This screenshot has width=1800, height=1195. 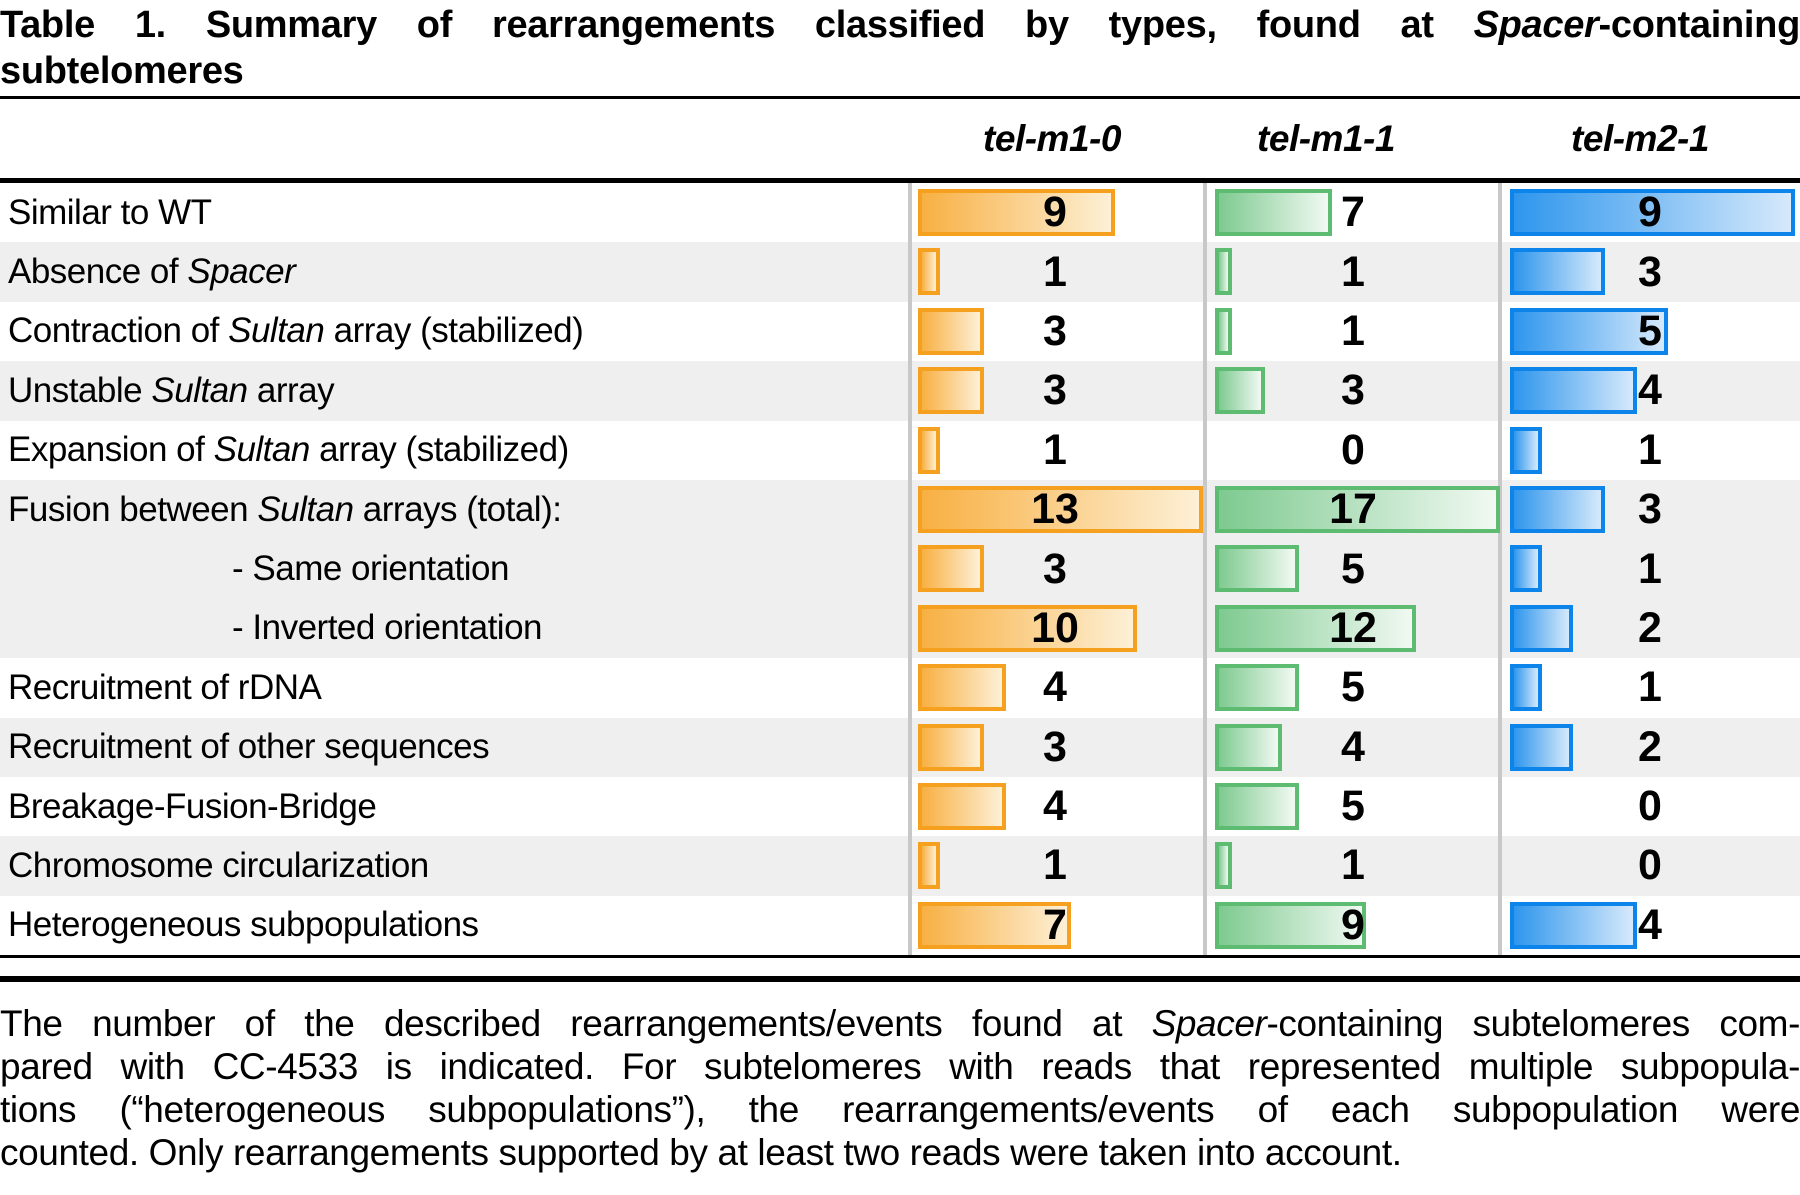 What do you see at coordinates (457, 509) in the screenshot?
I see `row-label-segment: arrays (total):` at bounding box center [457, 509].